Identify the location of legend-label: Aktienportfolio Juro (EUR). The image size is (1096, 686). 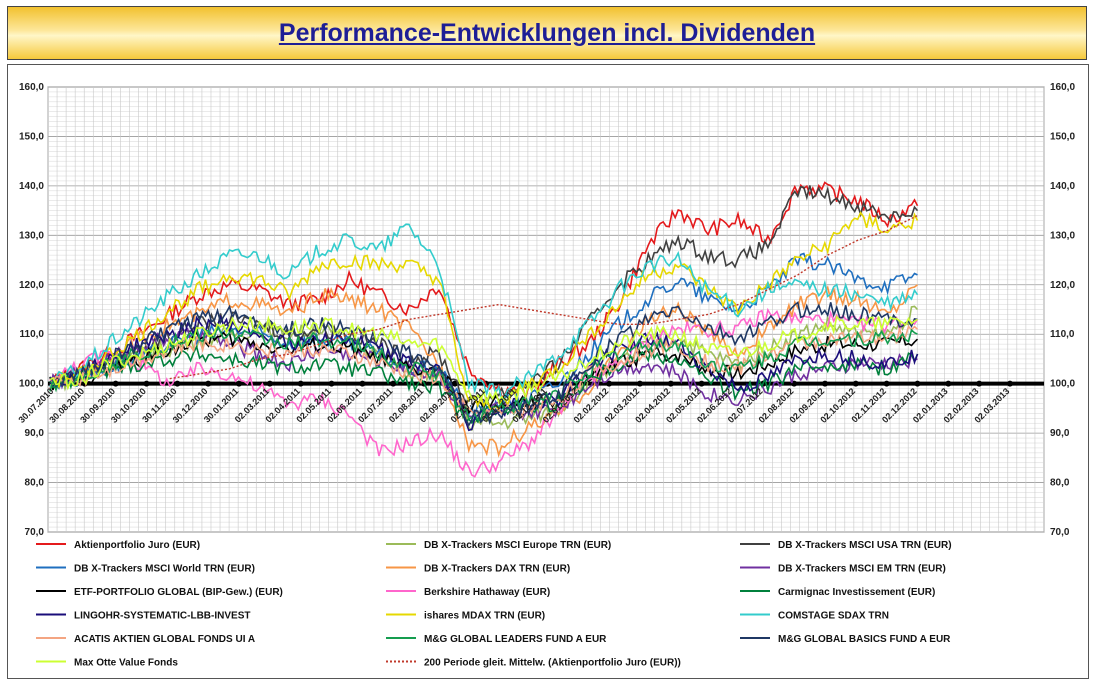
(137, 545).